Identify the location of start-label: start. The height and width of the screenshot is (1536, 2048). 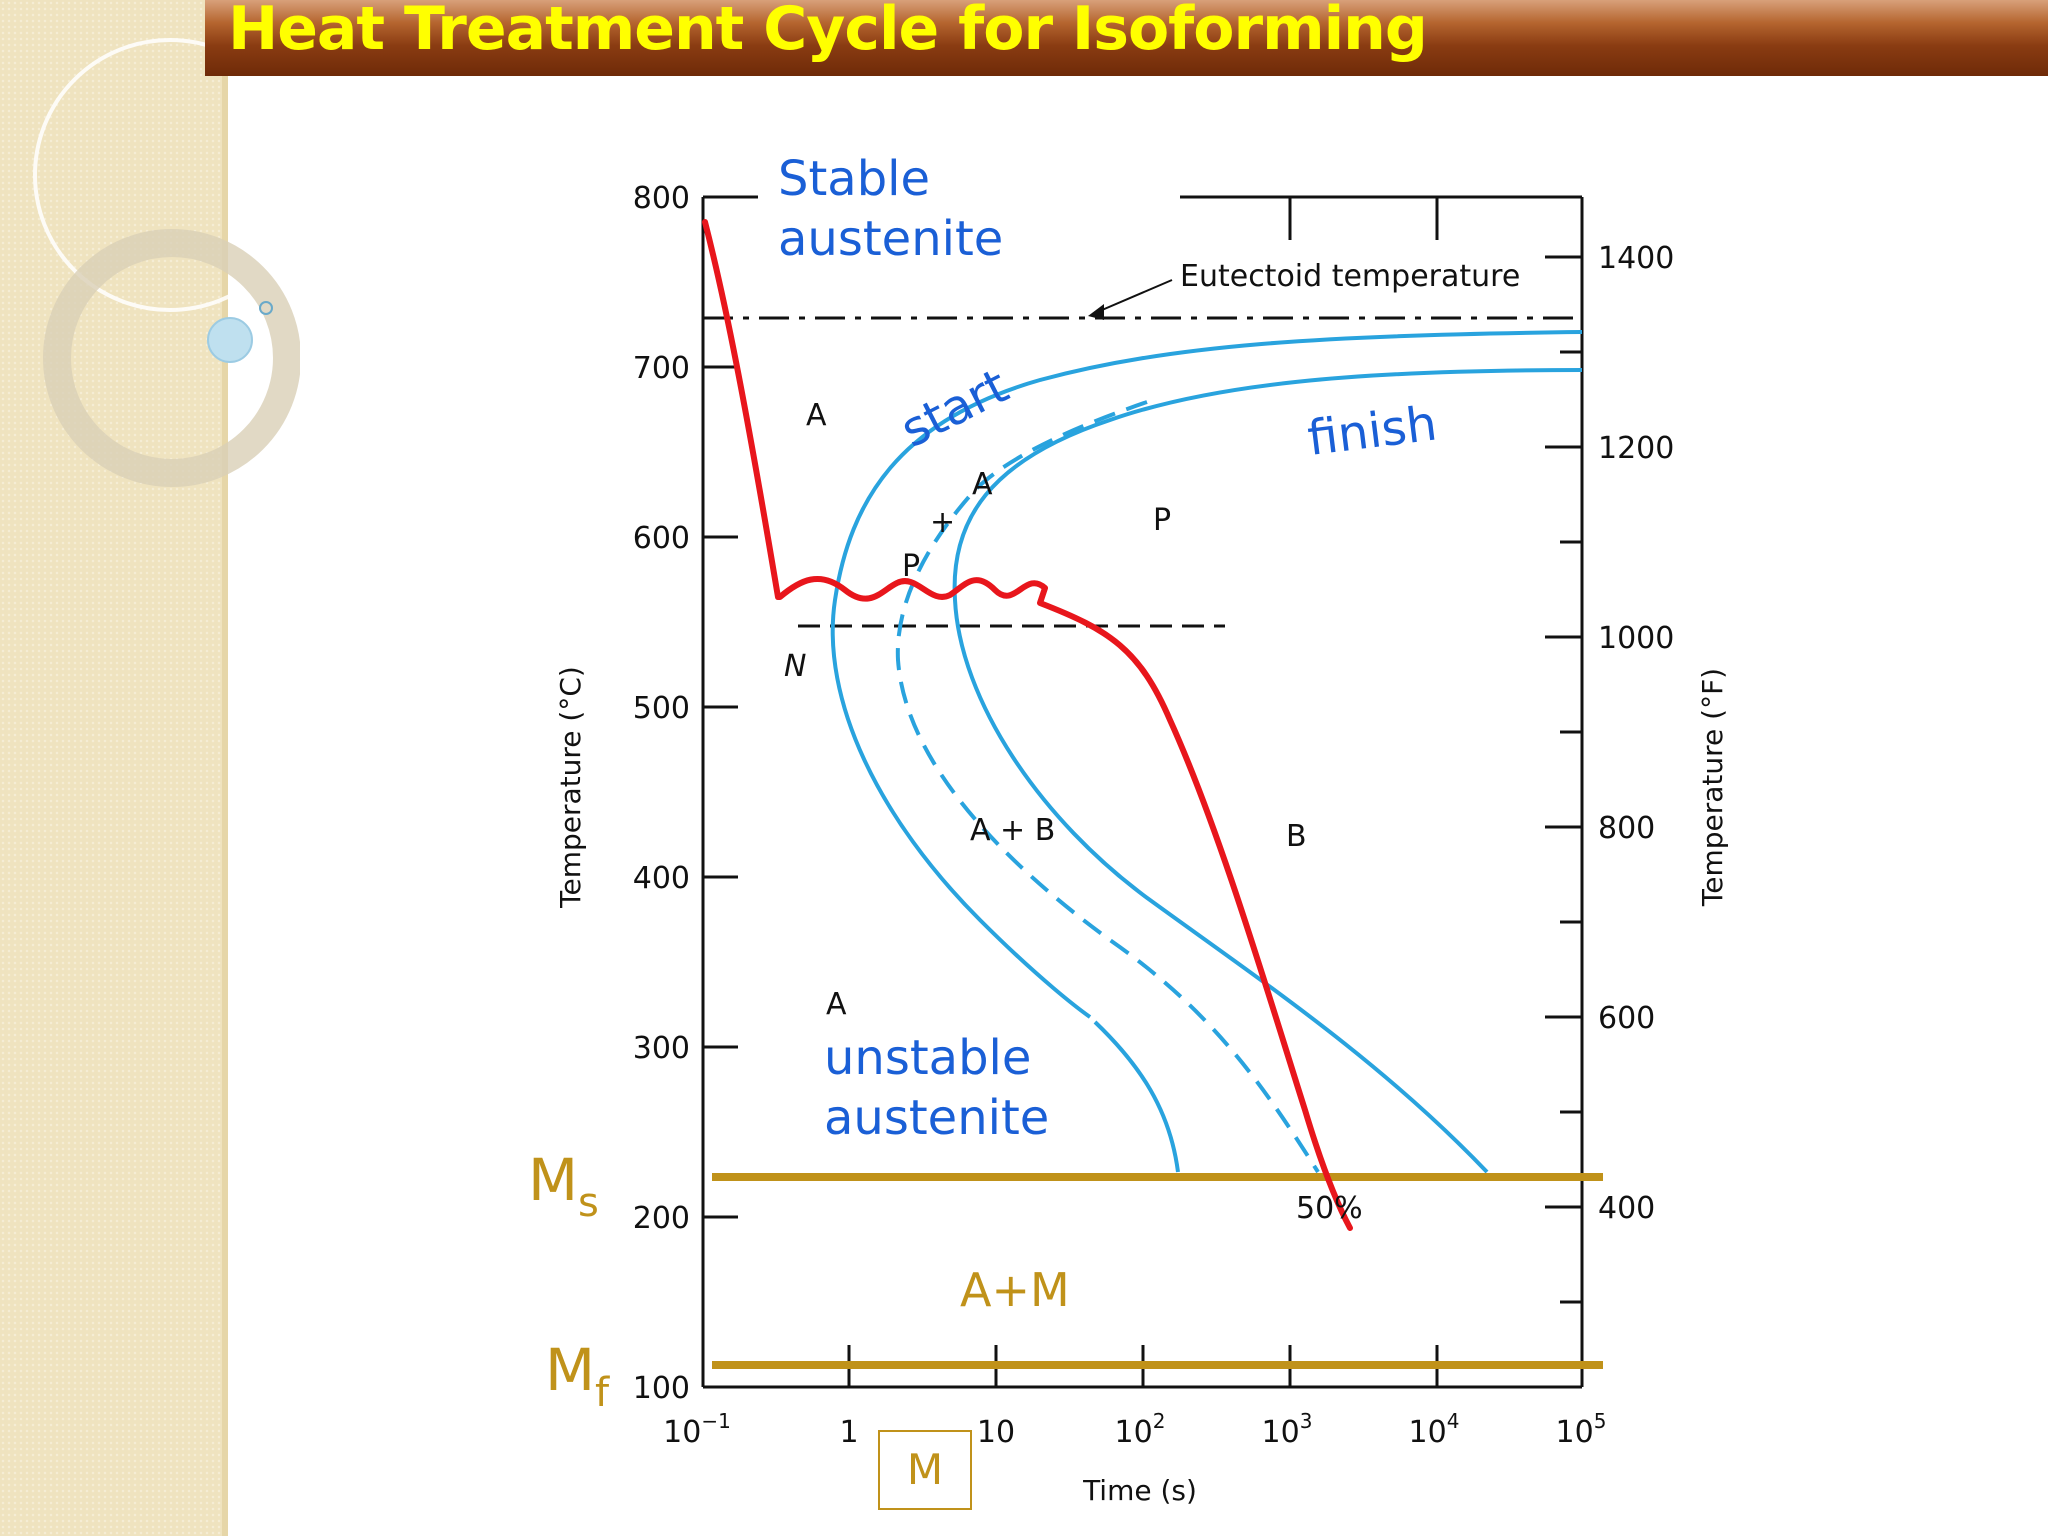
(954, 408).